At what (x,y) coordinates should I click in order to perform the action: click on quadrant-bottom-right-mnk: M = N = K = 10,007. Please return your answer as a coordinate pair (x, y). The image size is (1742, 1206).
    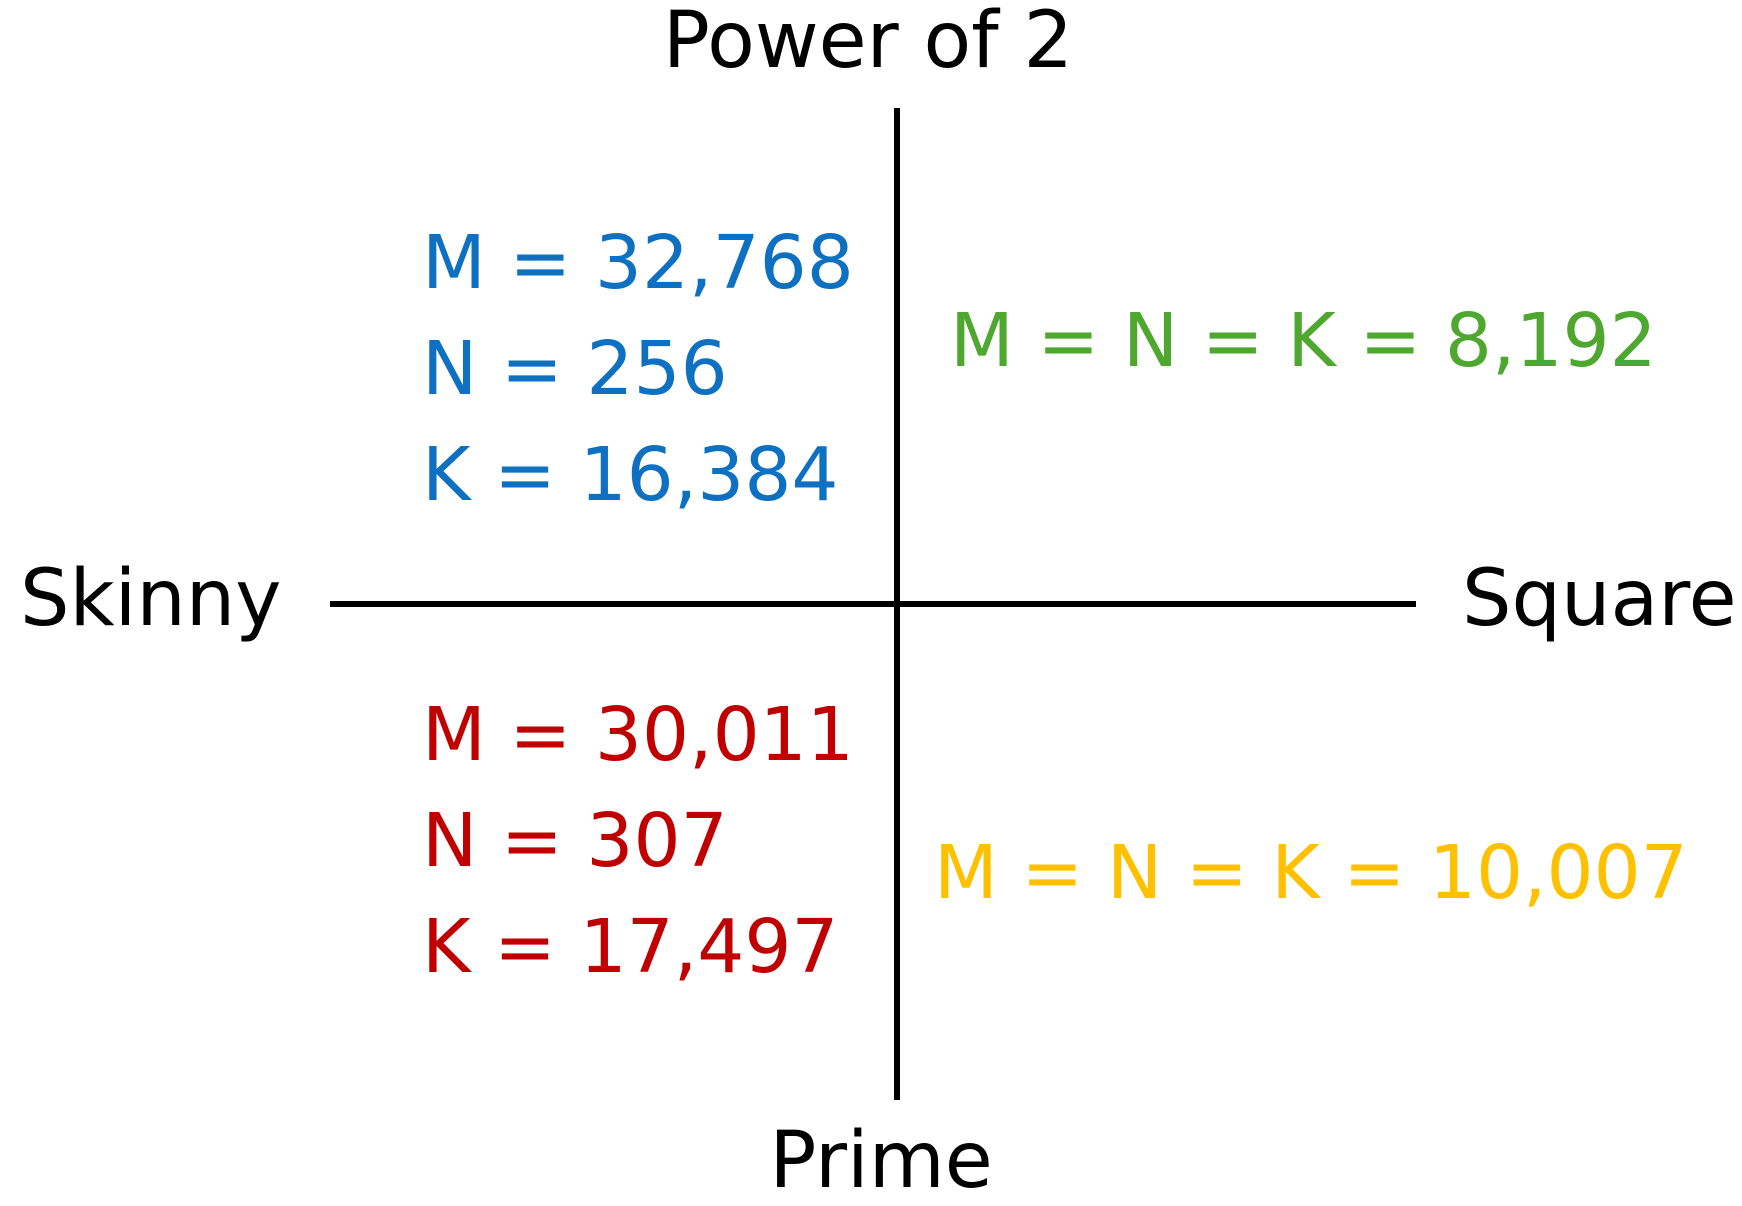
    Looking at the image, I should click on (1311, 873).